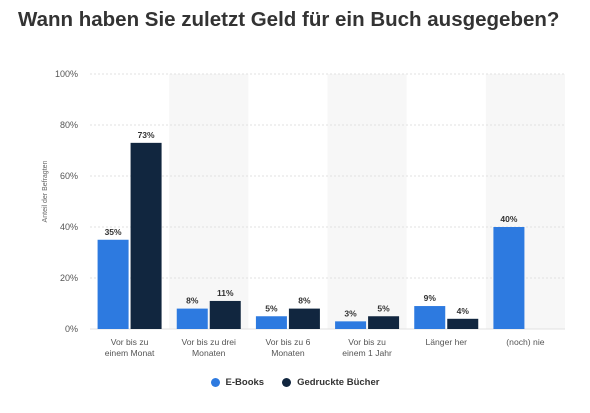  What do you see at coordinates (225, 293) in the screenshot?
I see `data-label: 11%` at bounding box center [225, 293].